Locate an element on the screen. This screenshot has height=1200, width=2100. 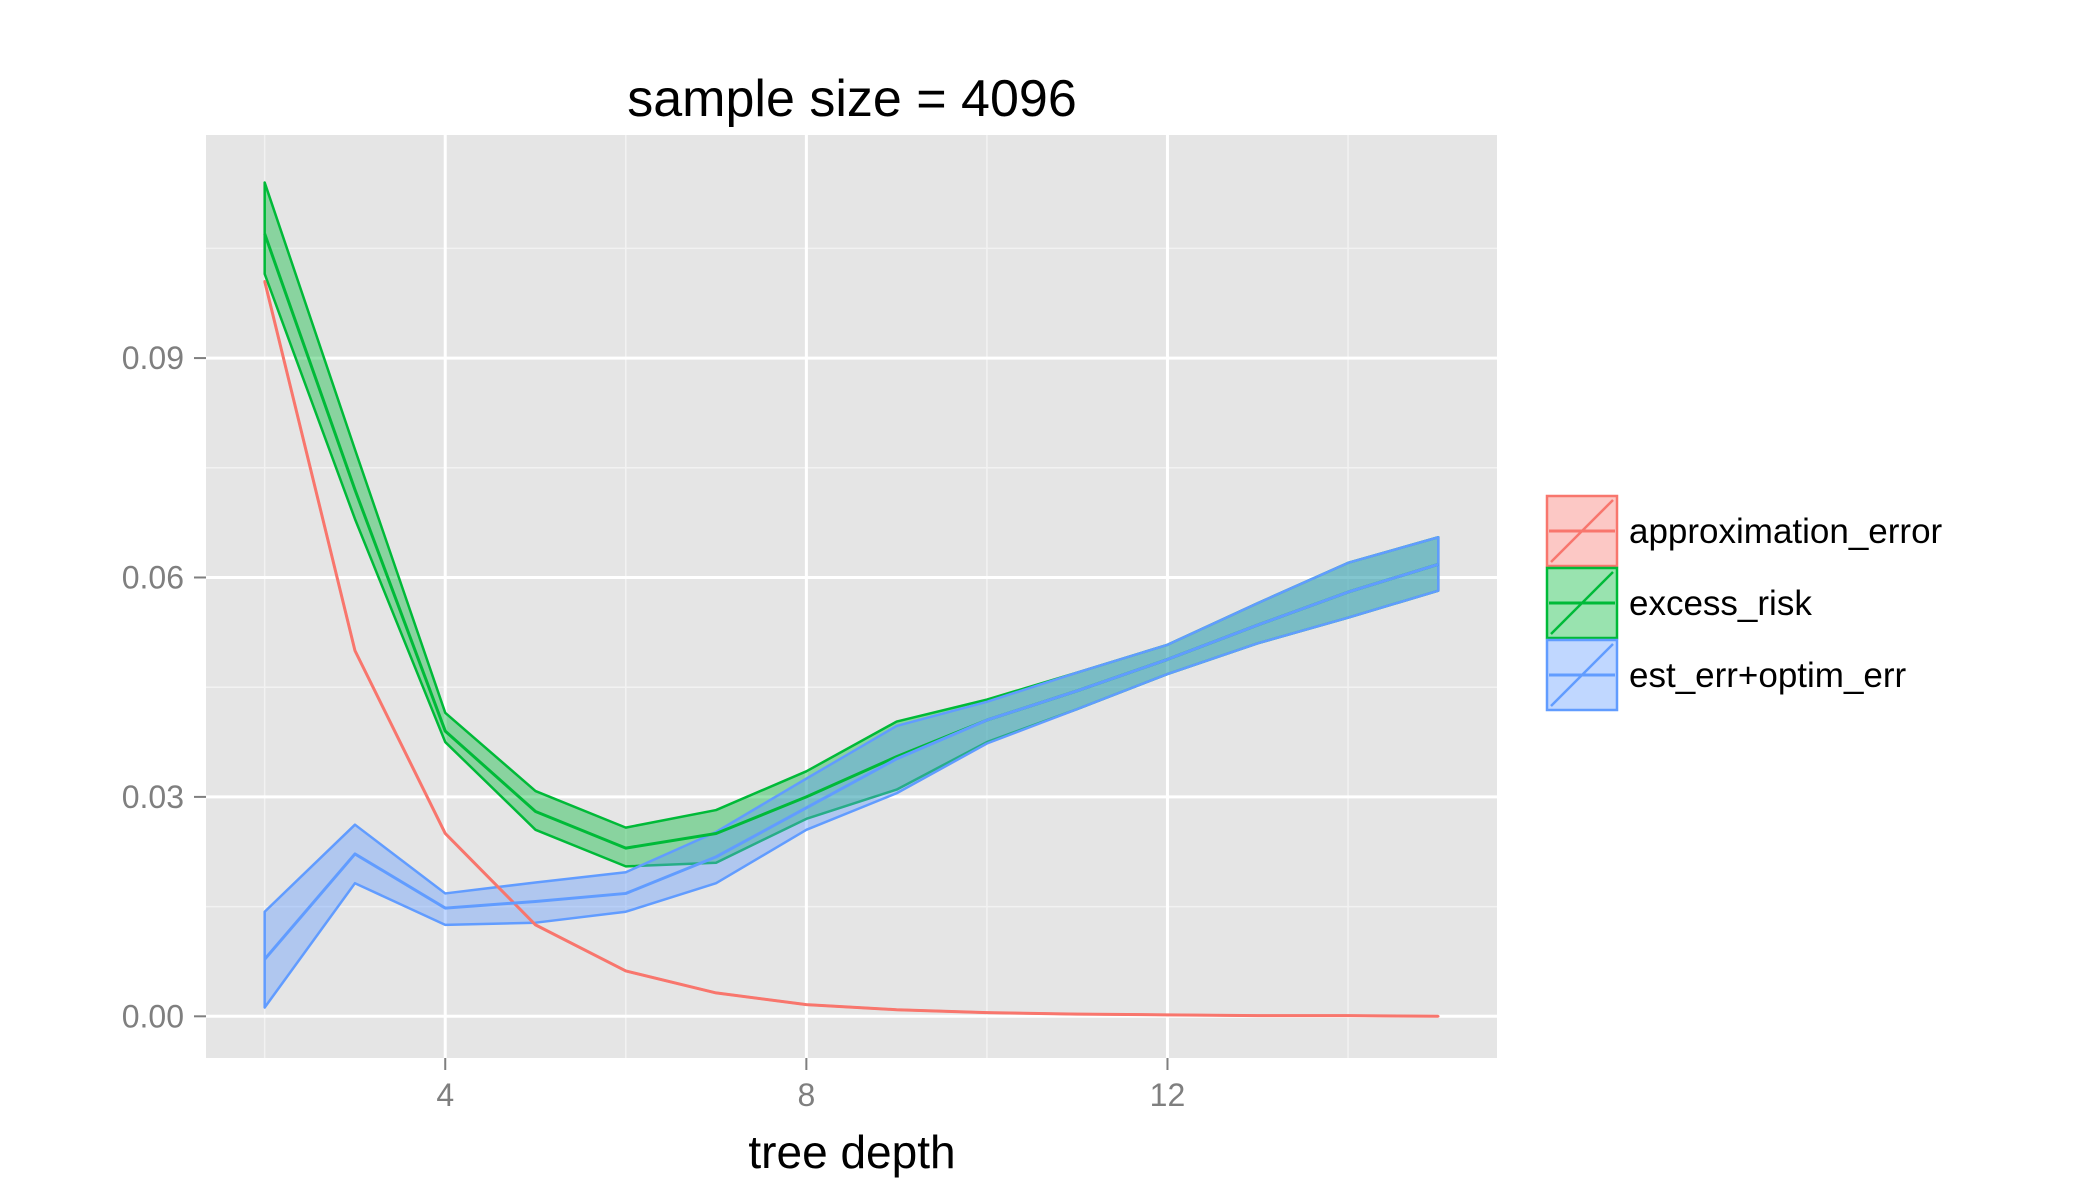
legend-item: approximation_error is located at coordinates (1744, 531).